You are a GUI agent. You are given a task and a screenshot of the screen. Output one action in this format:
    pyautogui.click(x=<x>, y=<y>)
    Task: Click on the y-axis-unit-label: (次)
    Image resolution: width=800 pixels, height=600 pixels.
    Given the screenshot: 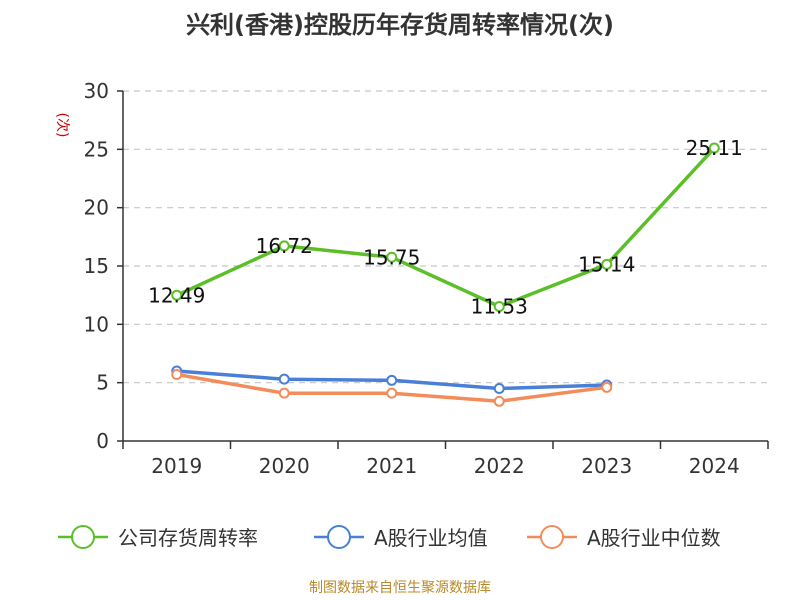 What is the action you would take?
    pyautogui.click(x=62, y=125)
    